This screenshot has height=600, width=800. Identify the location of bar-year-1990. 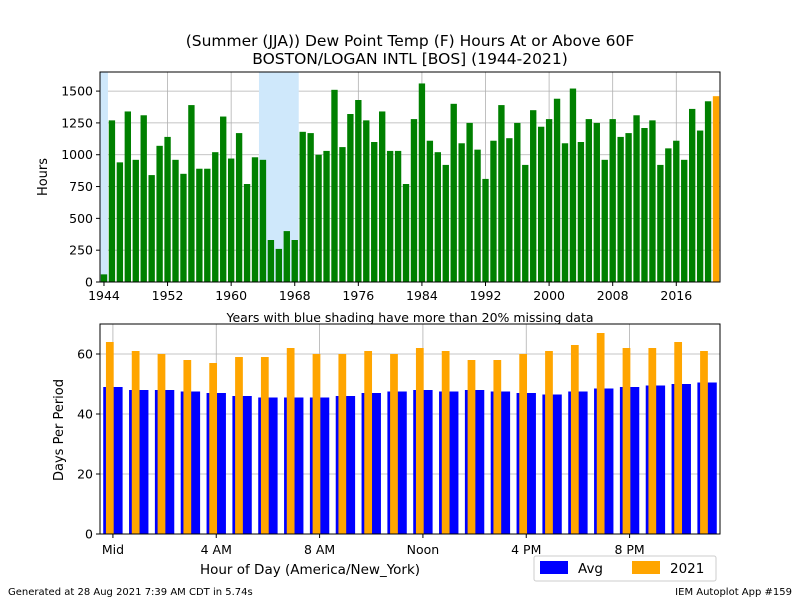
(469, 202).